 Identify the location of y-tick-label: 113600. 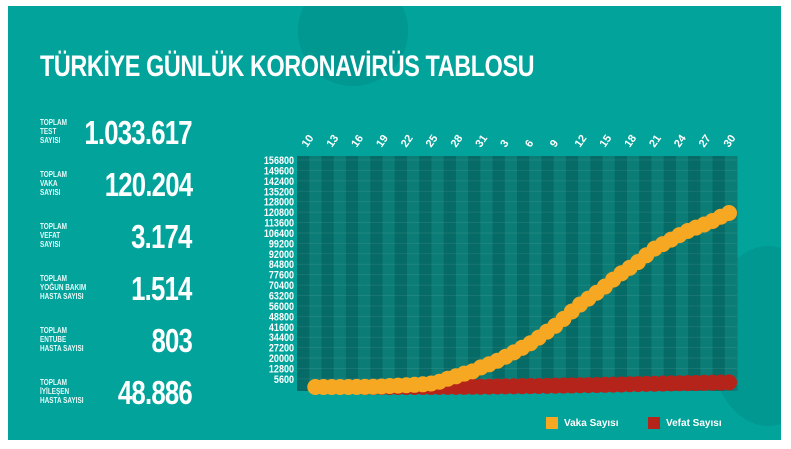
(279, 224).